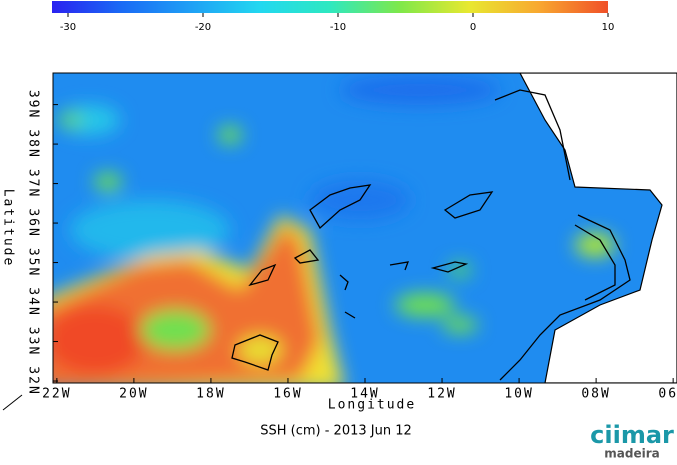 The height and width of the screenshot is (465, 677). What do you see at coordinates (287, 394) in the screenshot?
I see `x-tick-label: 16W` at bounding box center [287, 394].